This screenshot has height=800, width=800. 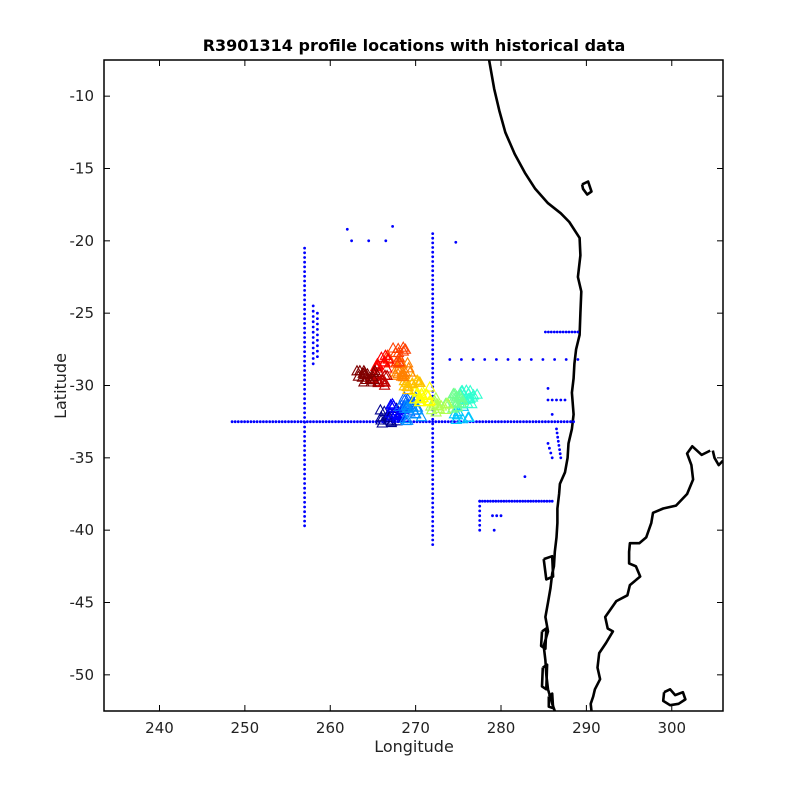 What do you see at coordinates (414, 746) in the screenshot?
I see `x-axis-label: Longitude` at bounding box center [414, 746].